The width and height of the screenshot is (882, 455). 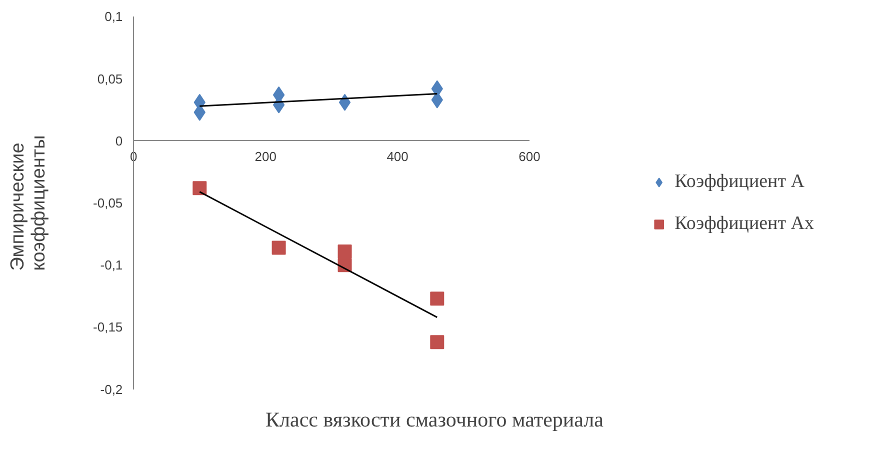 I want to click on y-tick-label: -0,05, so click(x=108, y=203).